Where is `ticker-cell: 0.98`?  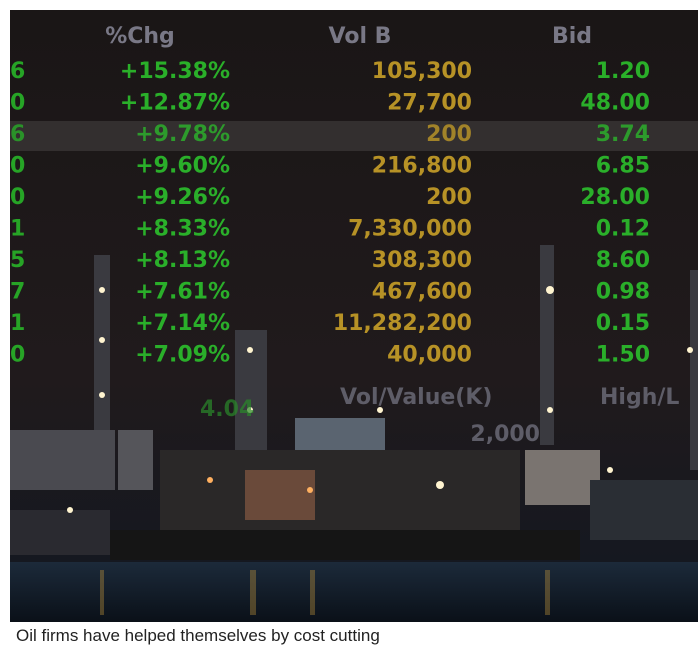
ticker-cell: 0.98 is located at coordinates (623, 292).